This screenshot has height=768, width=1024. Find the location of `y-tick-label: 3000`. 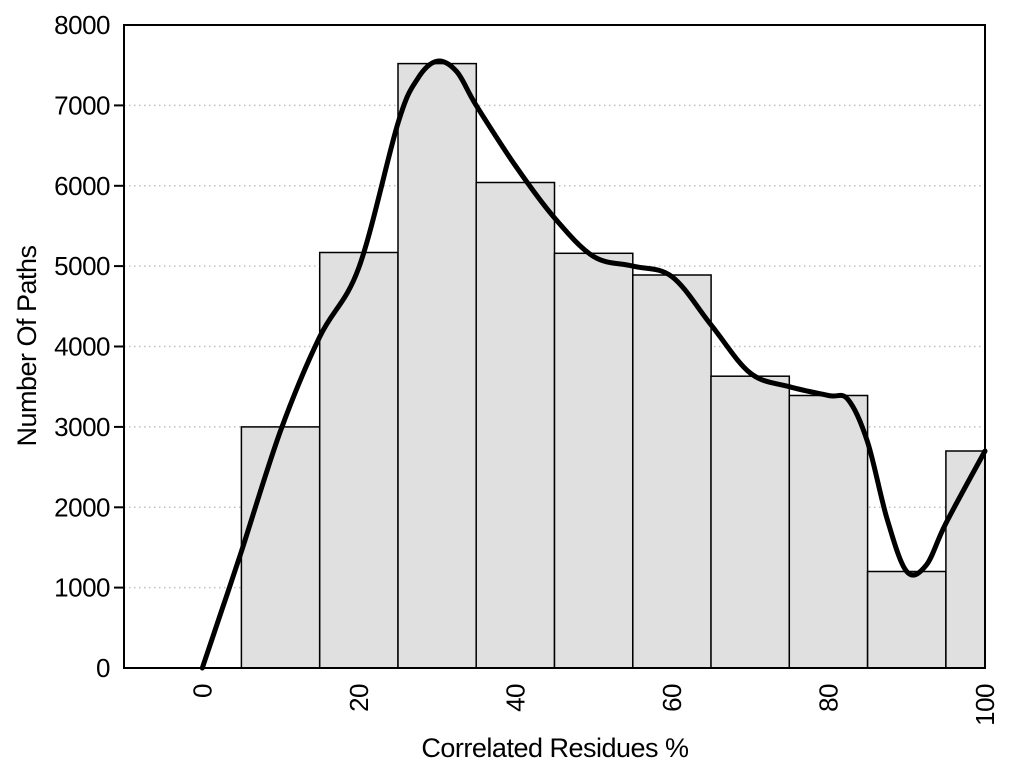

y-tick-label: 3000 is located at coordinates (82, 427).